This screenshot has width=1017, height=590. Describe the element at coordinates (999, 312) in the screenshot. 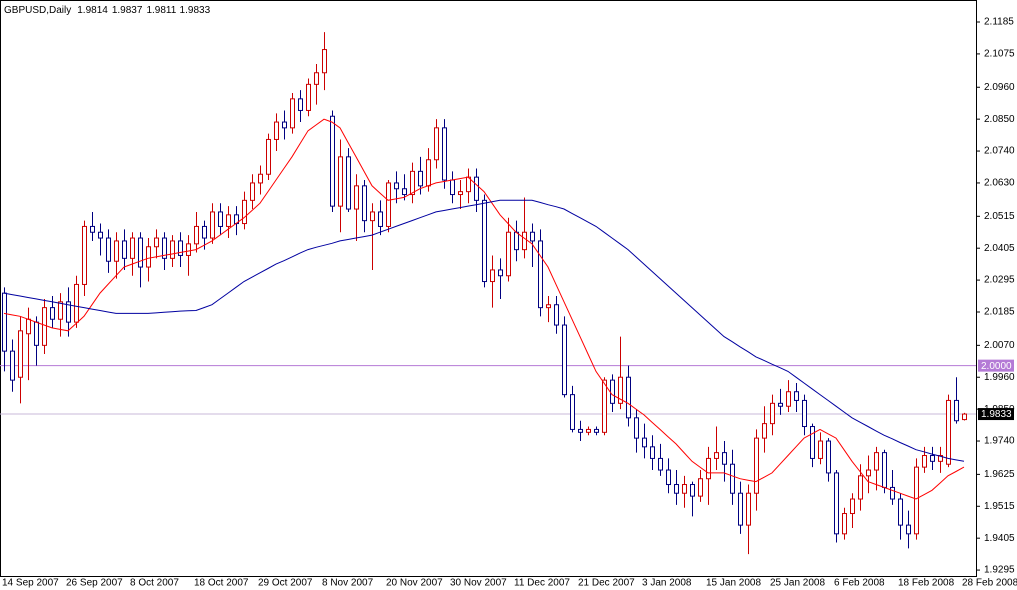

I see `y-tick-label: 2.0185` at that location.